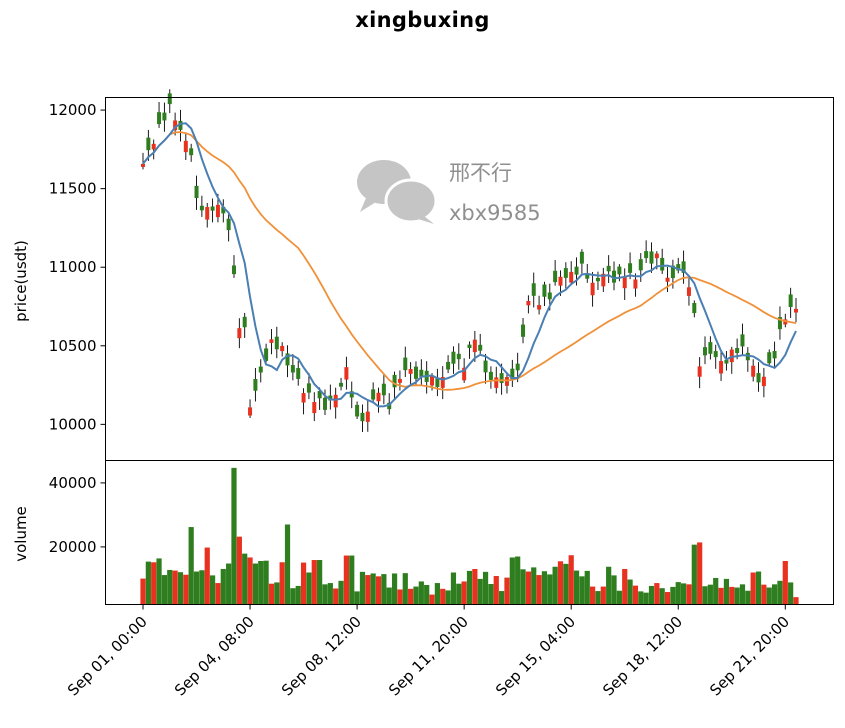 Image resolution: width=845 pixels, height=728 pixels. I want to click on volume-y-tick-label: 20000, so click(73, 547).